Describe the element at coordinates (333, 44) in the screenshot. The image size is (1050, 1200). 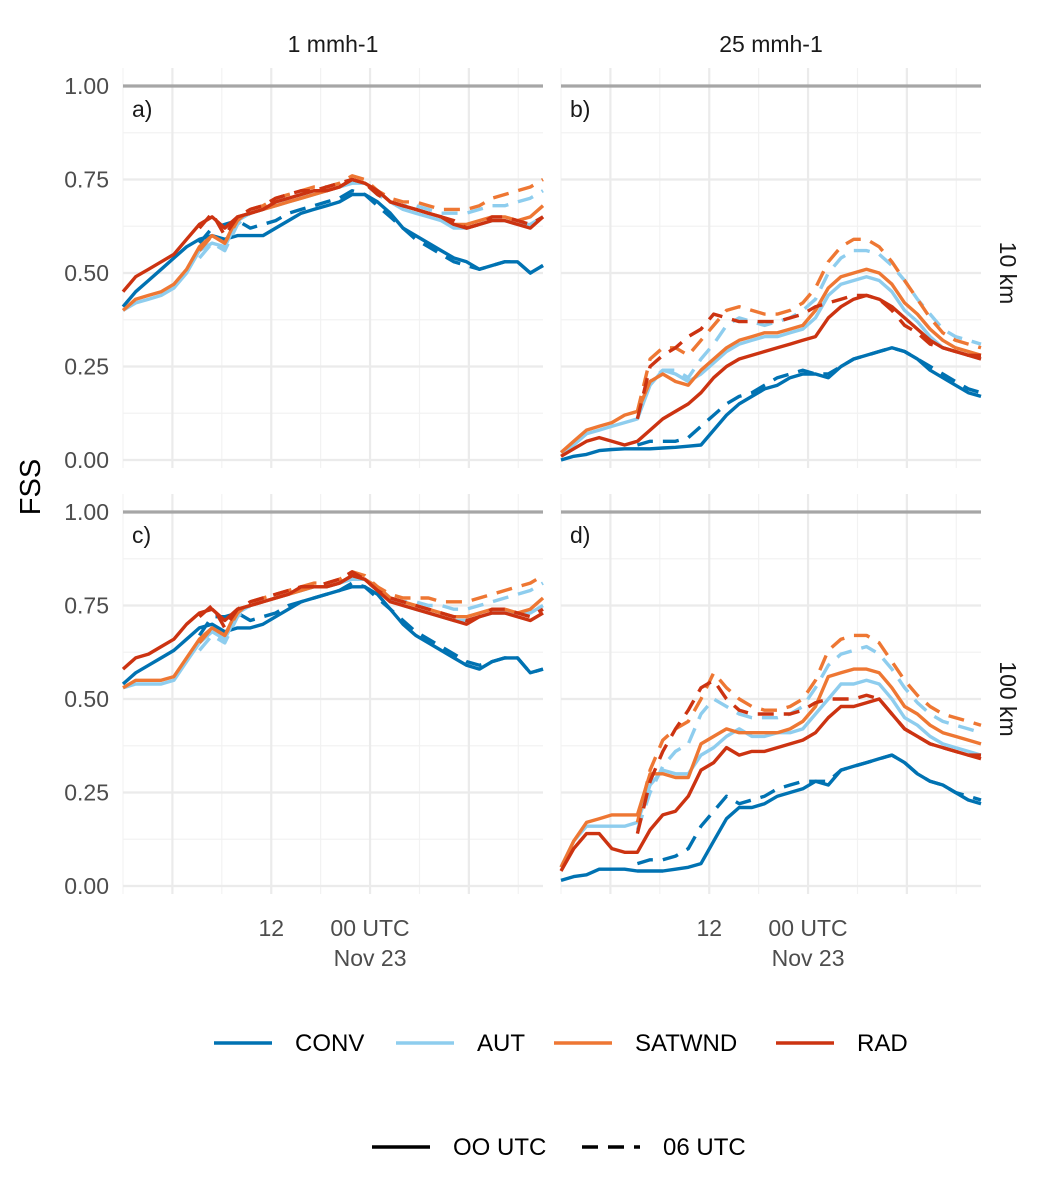
I see `column-strip-1: 1 mmh-1` at that location.